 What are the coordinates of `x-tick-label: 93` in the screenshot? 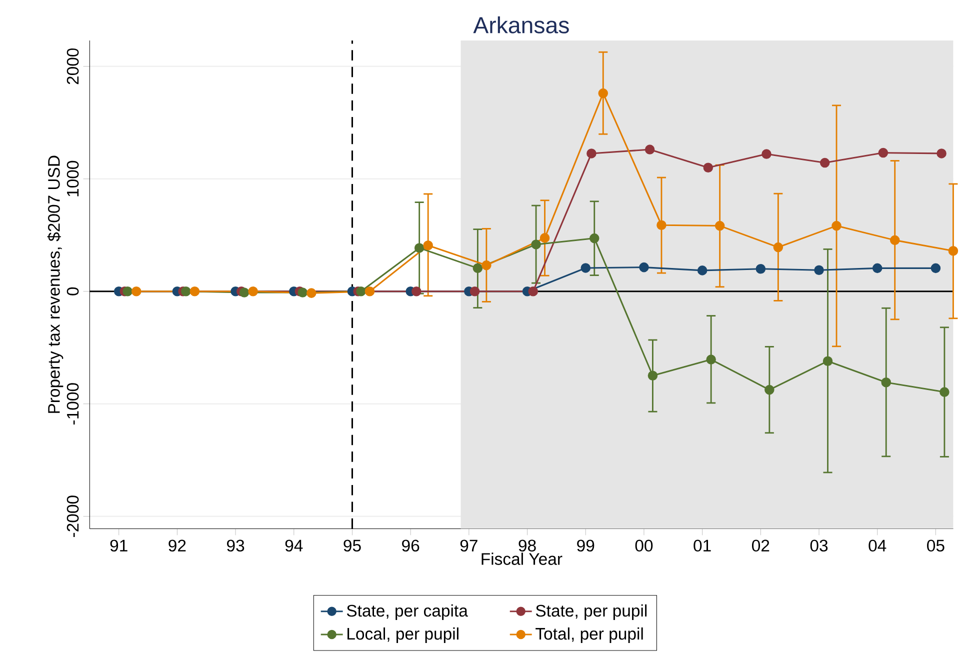 It's located at (235, 546).